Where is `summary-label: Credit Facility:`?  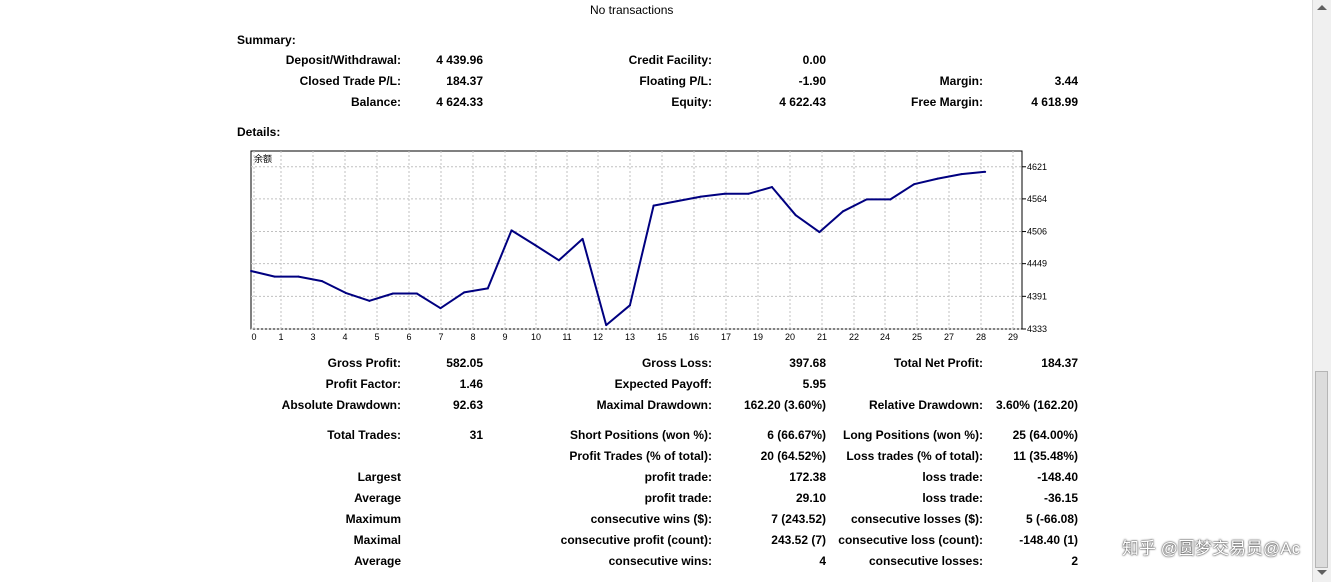
summary-label: Credit Facility: is located at coordinates (670, 60).